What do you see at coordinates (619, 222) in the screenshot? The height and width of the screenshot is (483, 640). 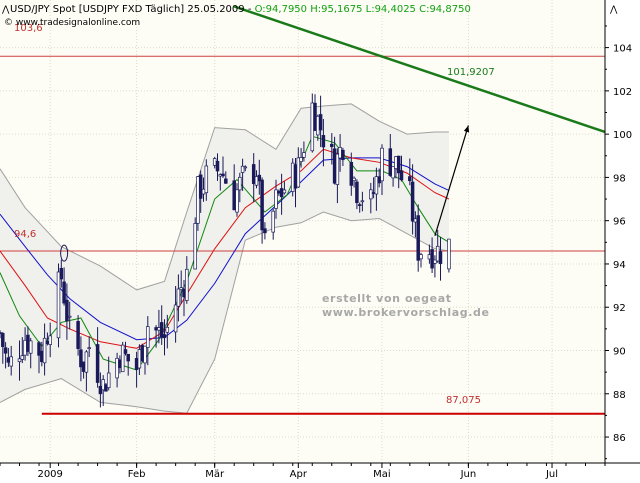 I see `y-tick-label: 96` at bounding box center [619, 222].